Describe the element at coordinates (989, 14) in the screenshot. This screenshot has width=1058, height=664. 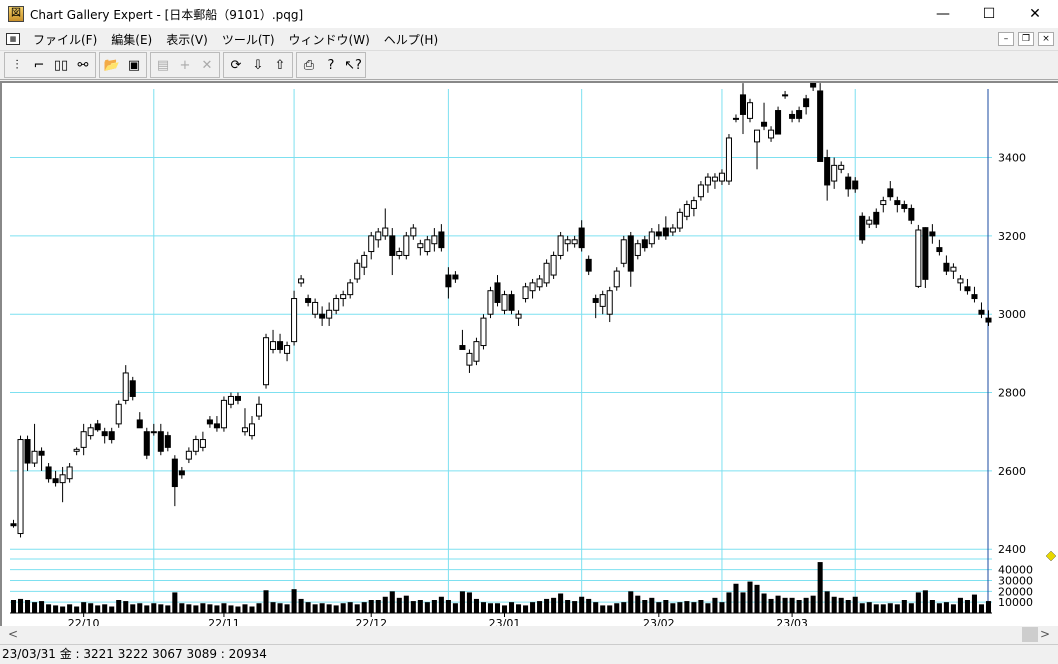
I see `maximize-button: ☐` at that location.